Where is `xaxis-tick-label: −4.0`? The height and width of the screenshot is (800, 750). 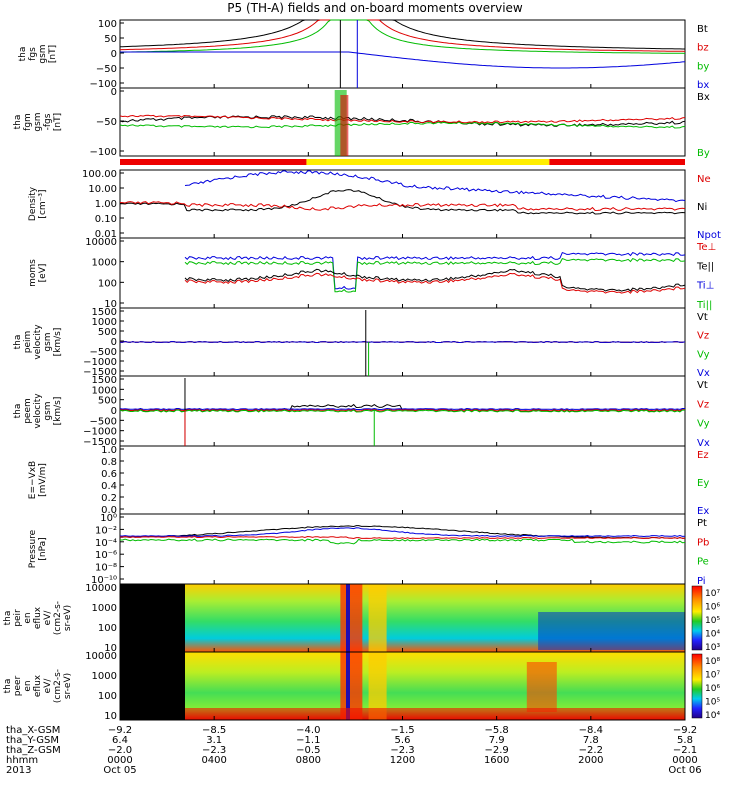 xaxis-tick-label: −4.0 is located at coordinates (308, 730).